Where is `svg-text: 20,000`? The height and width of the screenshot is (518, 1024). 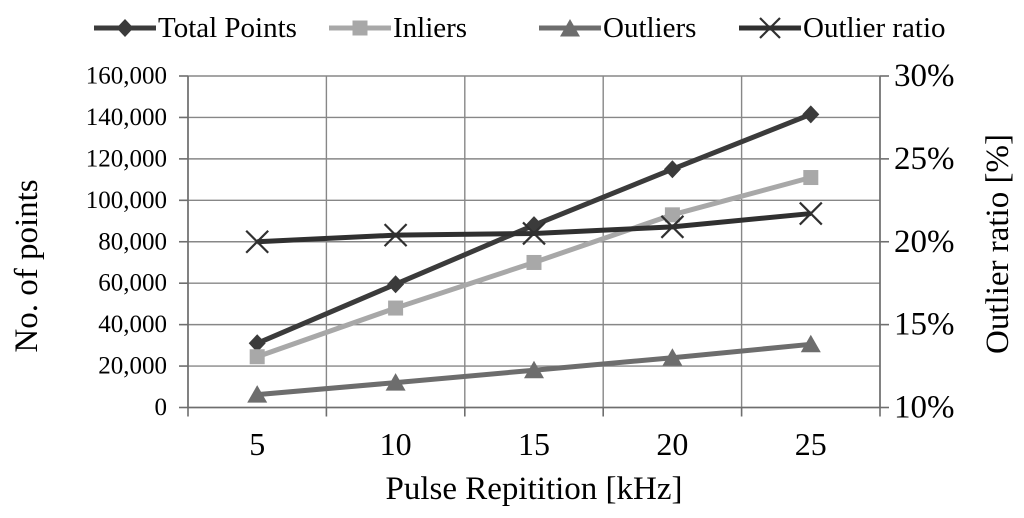 svg-text: 20,000 is located at coordinates (132, 366).